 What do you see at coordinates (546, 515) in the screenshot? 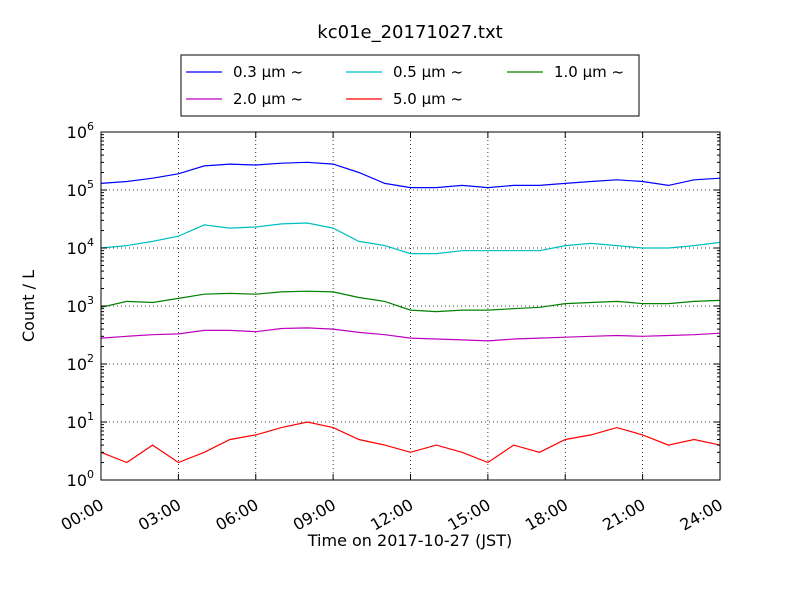
I see `x-tick-label: 18:00` at bounding box center [546, 515].